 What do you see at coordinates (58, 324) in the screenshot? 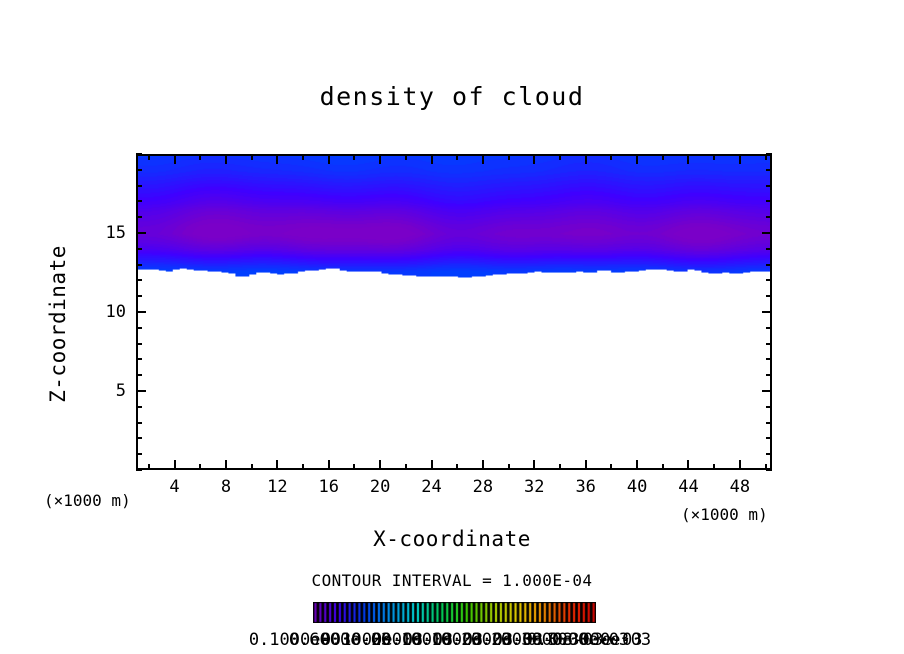
I see `y-axis-title: Z-coordinate` at bounding box center [58, 324].